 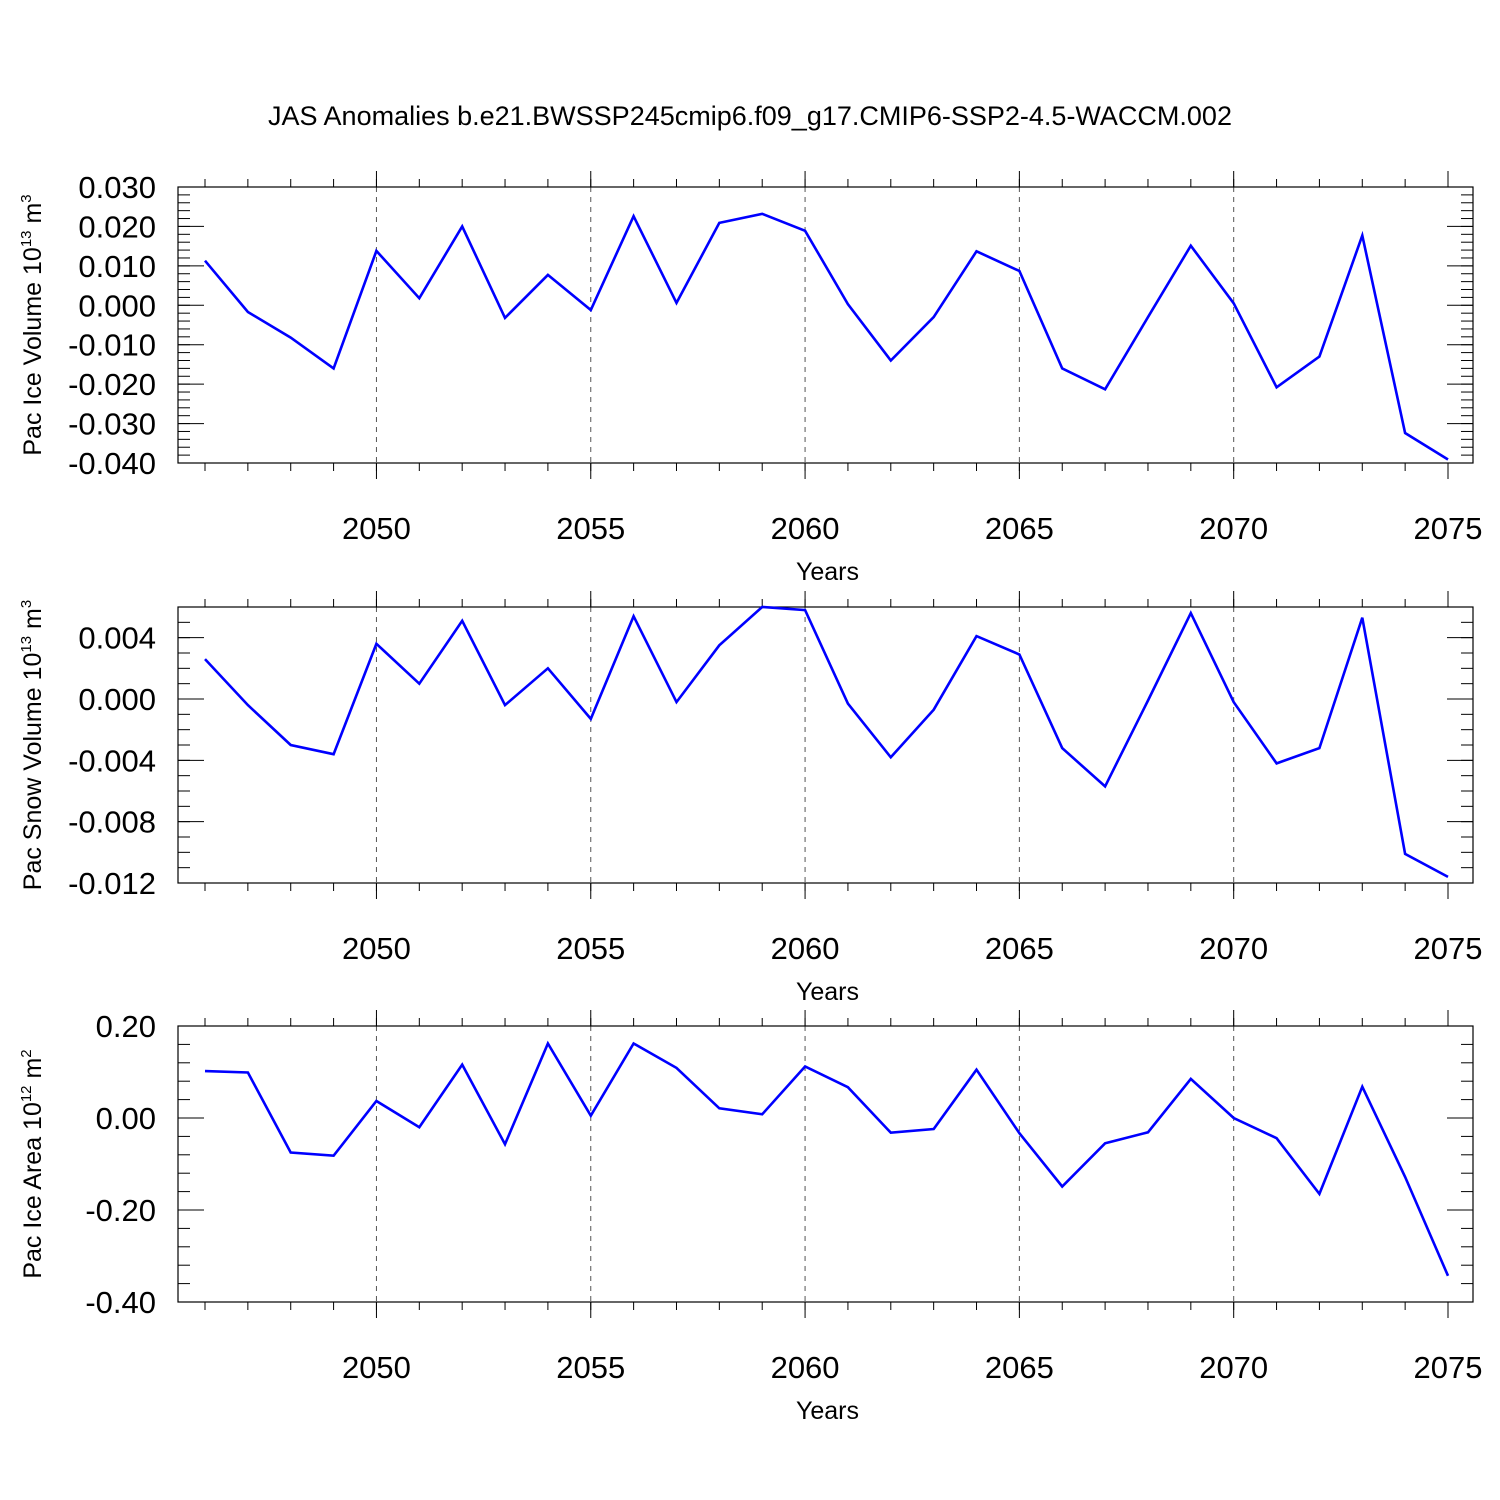 I want to click on y-tick-label: 0.030, so click(x=117, y=187).